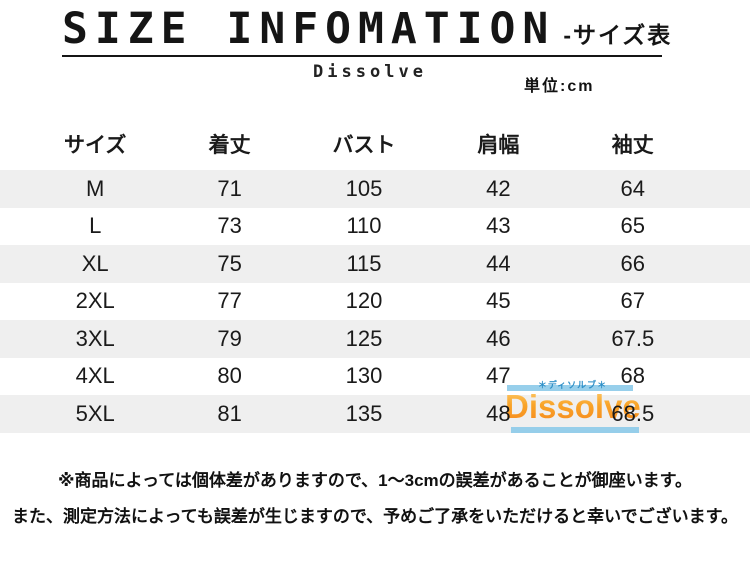 The image size is (750, 565). I want to click on table-cell: 75, so click(229, 263).